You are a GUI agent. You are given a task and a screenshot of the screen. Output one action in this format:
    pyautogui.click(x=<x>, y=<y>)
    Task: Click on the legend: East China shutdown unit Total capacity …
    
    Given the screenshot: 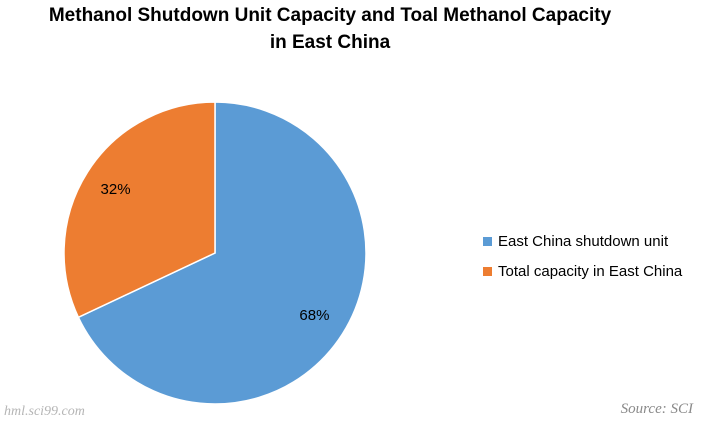 What is the action you would take?
    pyautogui.click(x=582, y=256)
    